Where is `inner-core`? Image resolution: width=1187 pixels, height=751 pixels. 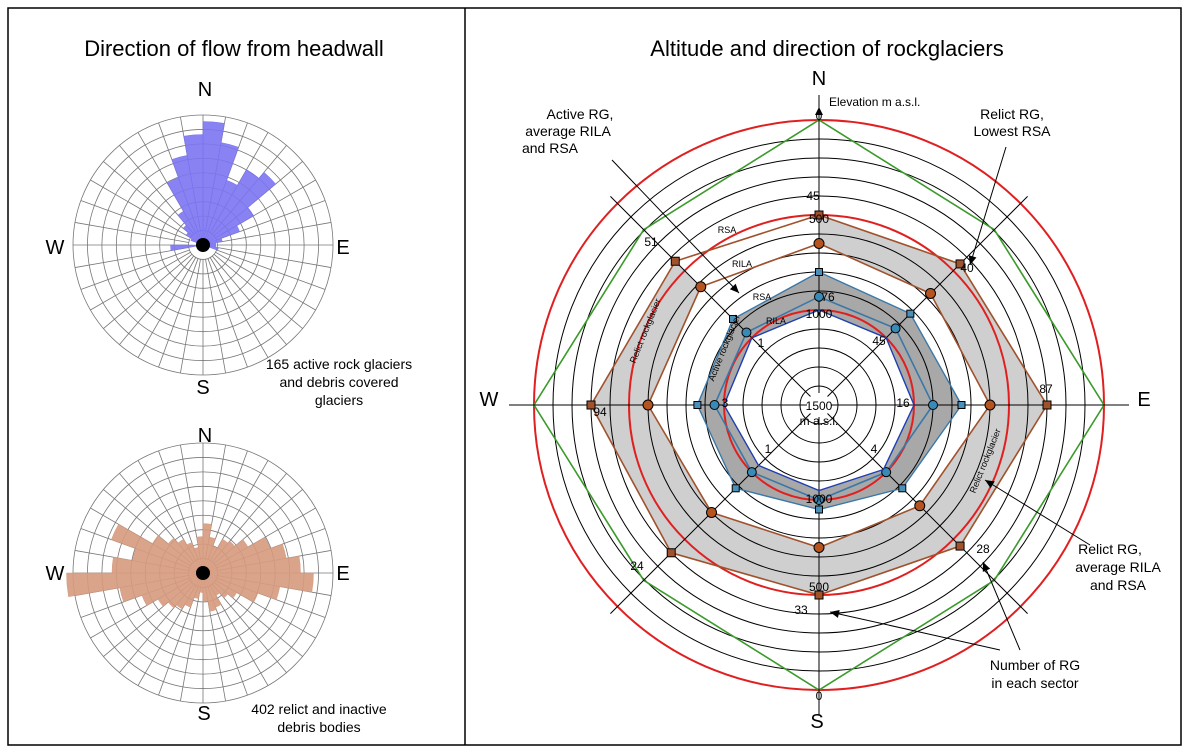
inner-core is located at coordinates (819, 400).